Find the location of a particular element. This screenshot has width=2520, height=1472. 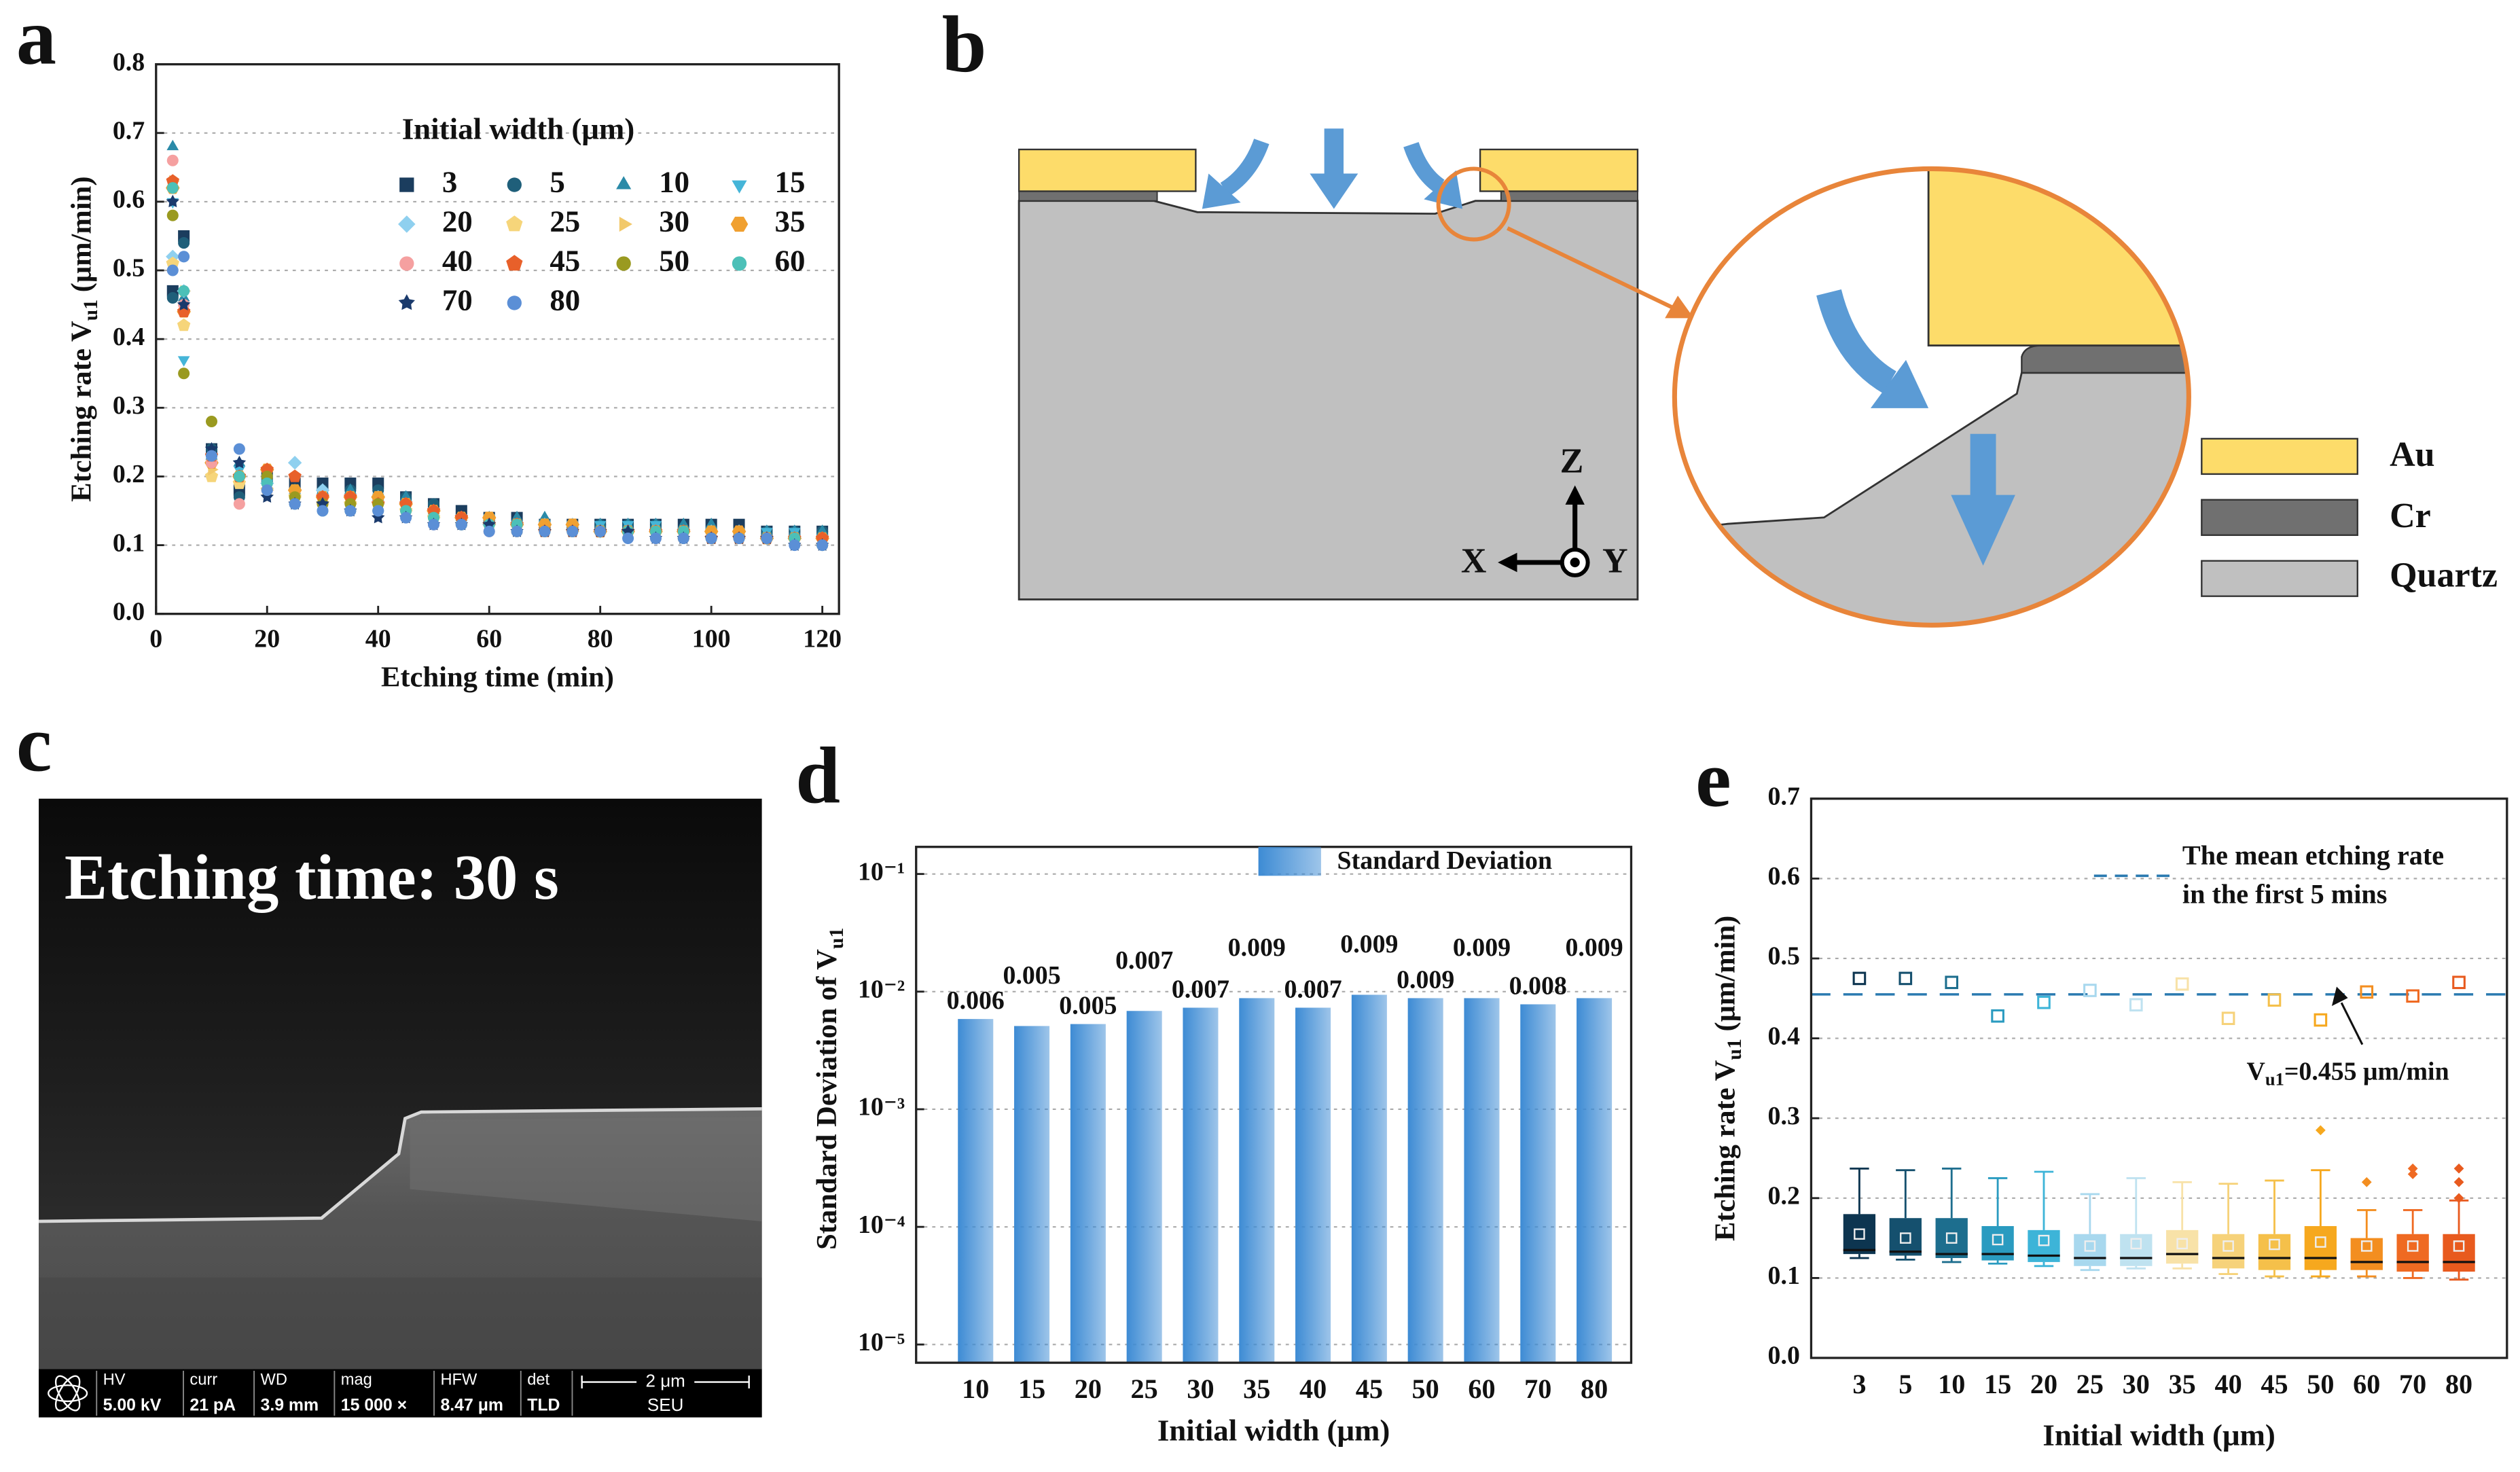

x-tick-label: 120 is located at coordinates (822, 639).